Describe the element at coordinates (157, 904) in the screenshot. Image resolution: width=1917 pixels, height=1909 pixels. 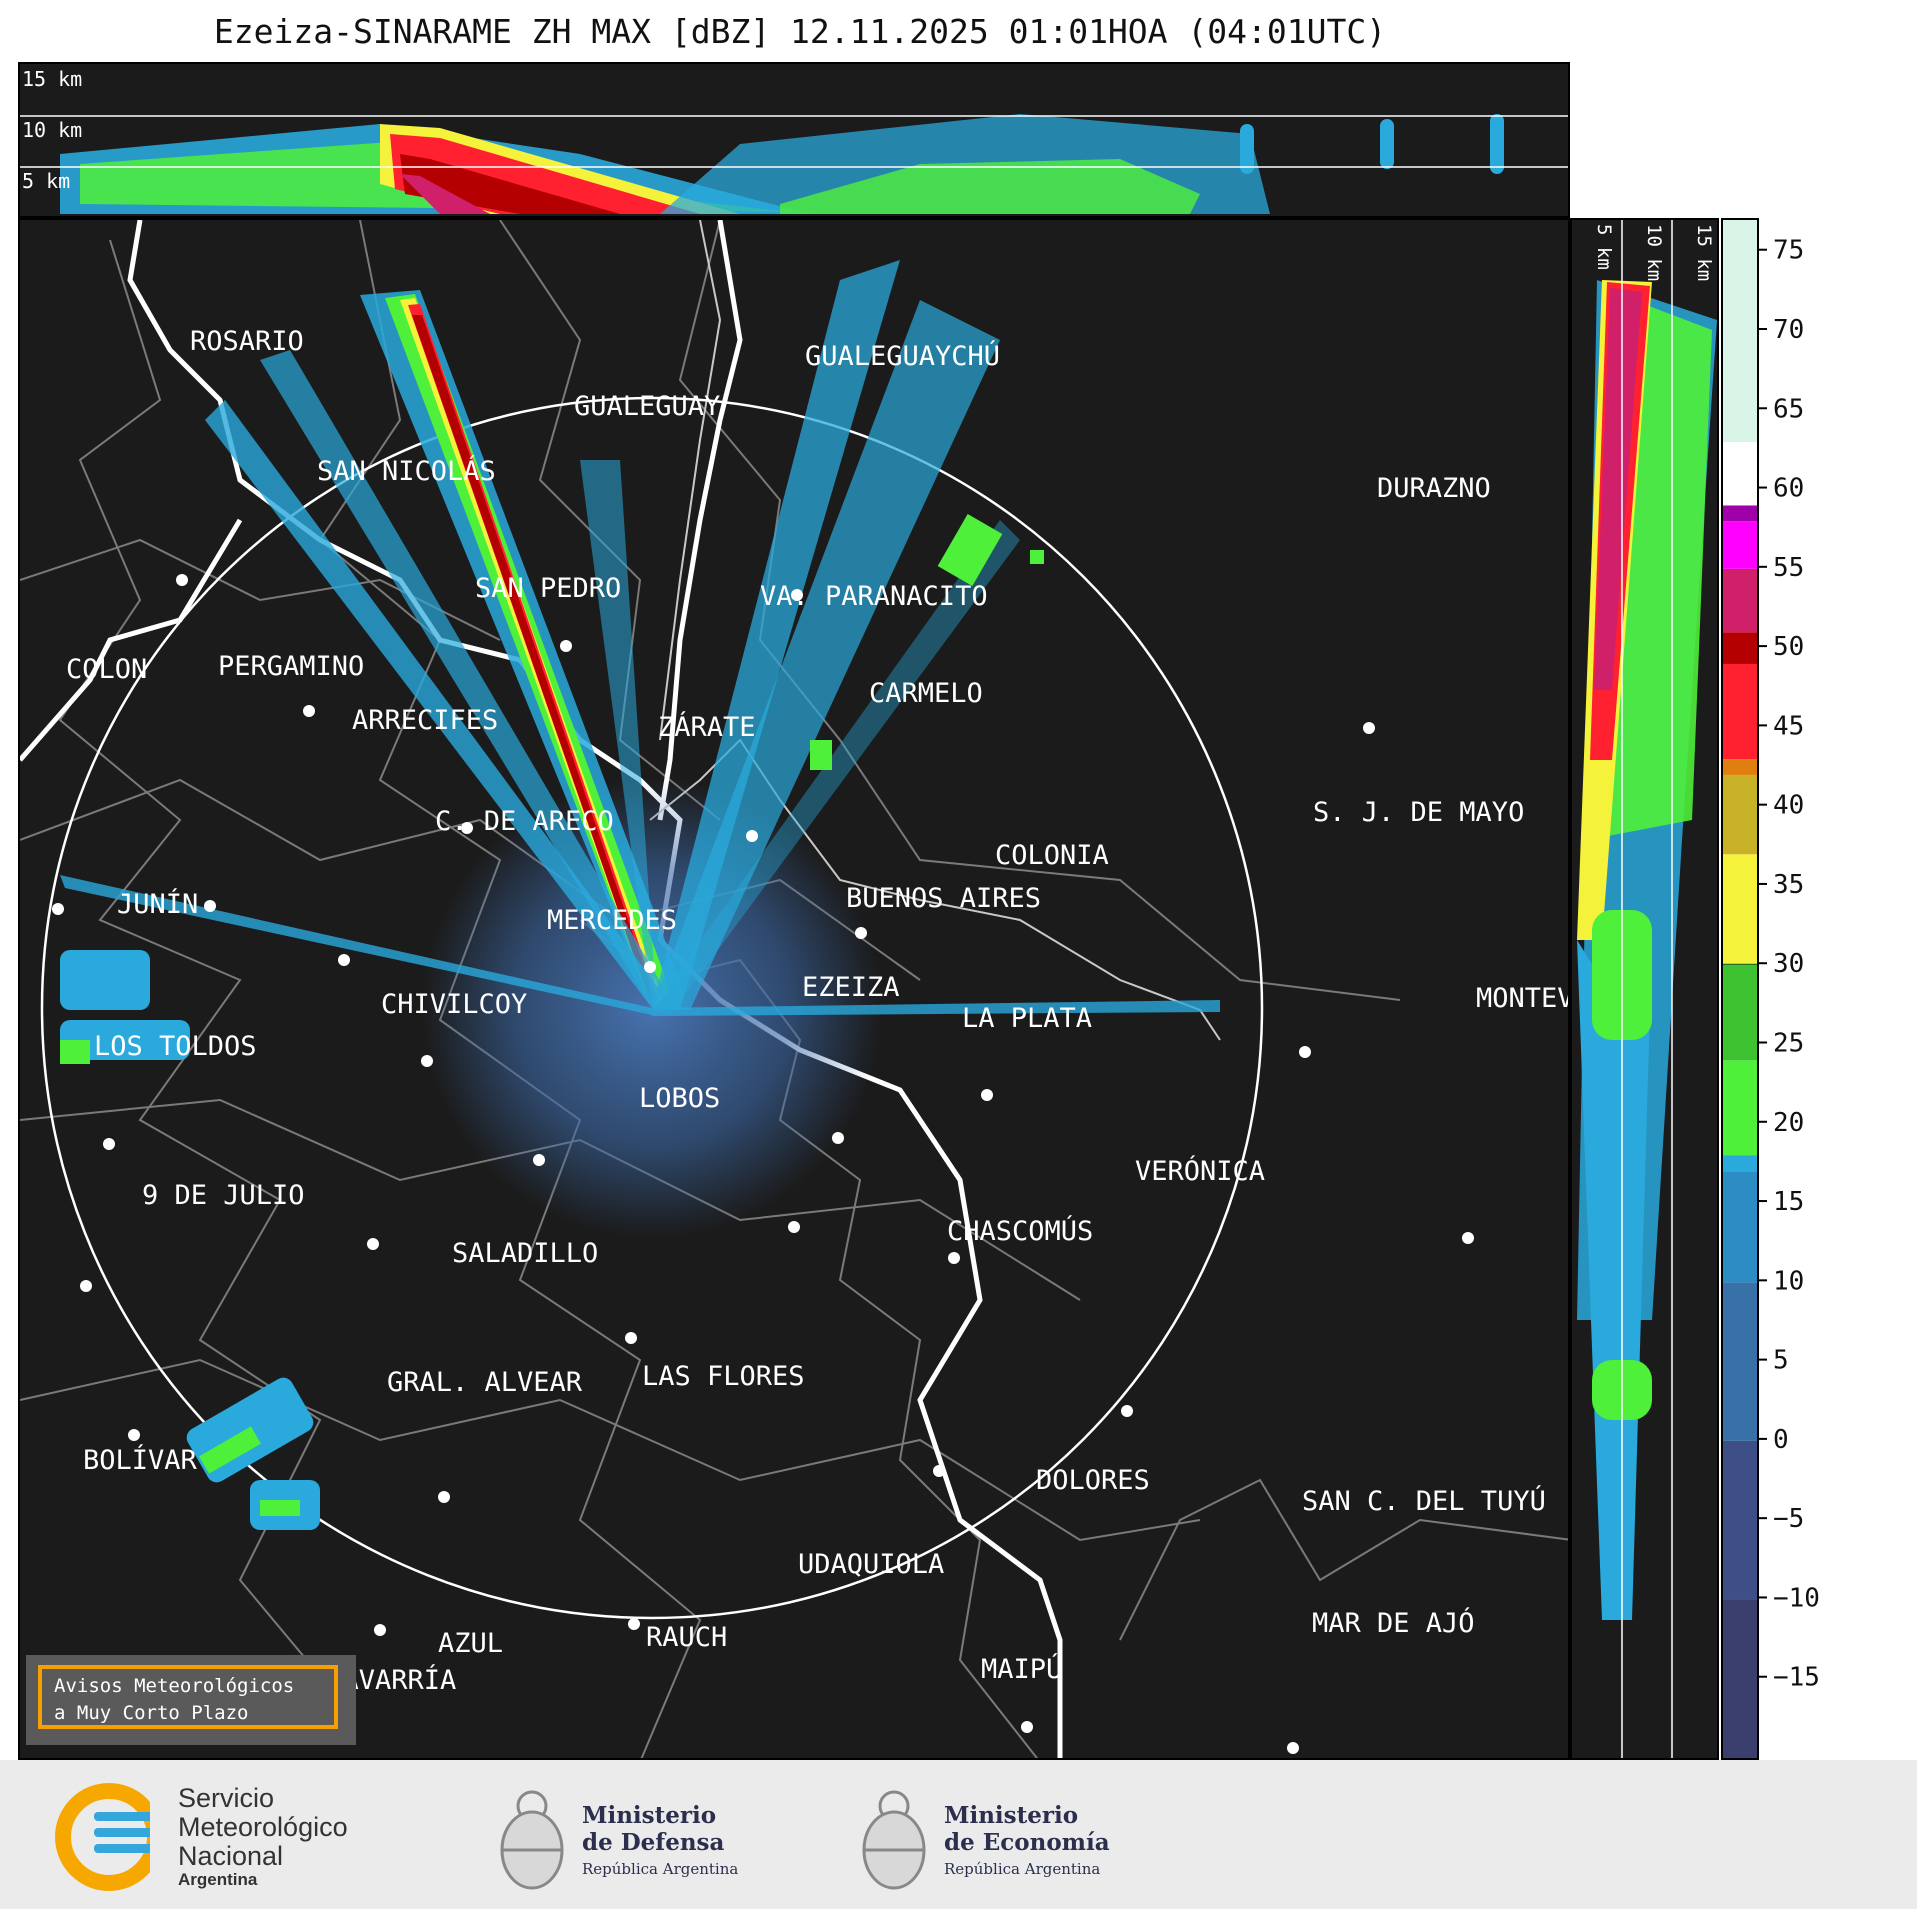
I see `city-label-junin: JUNÍN` at that location.